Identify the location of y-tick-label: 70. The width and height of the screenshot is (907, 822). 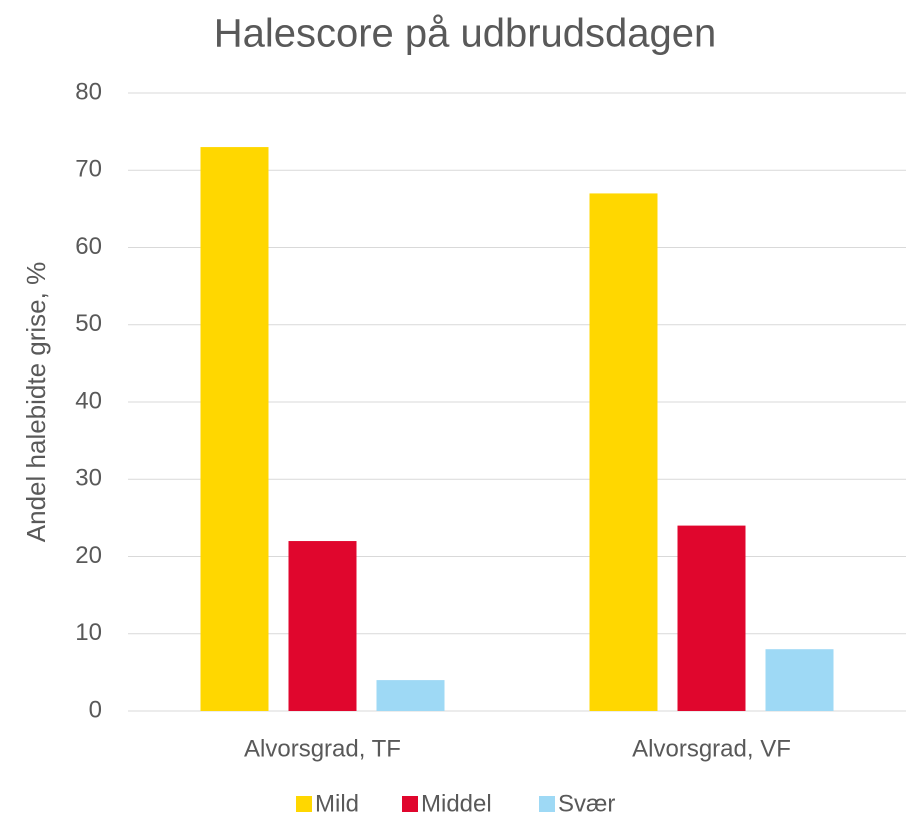
(88, 169).